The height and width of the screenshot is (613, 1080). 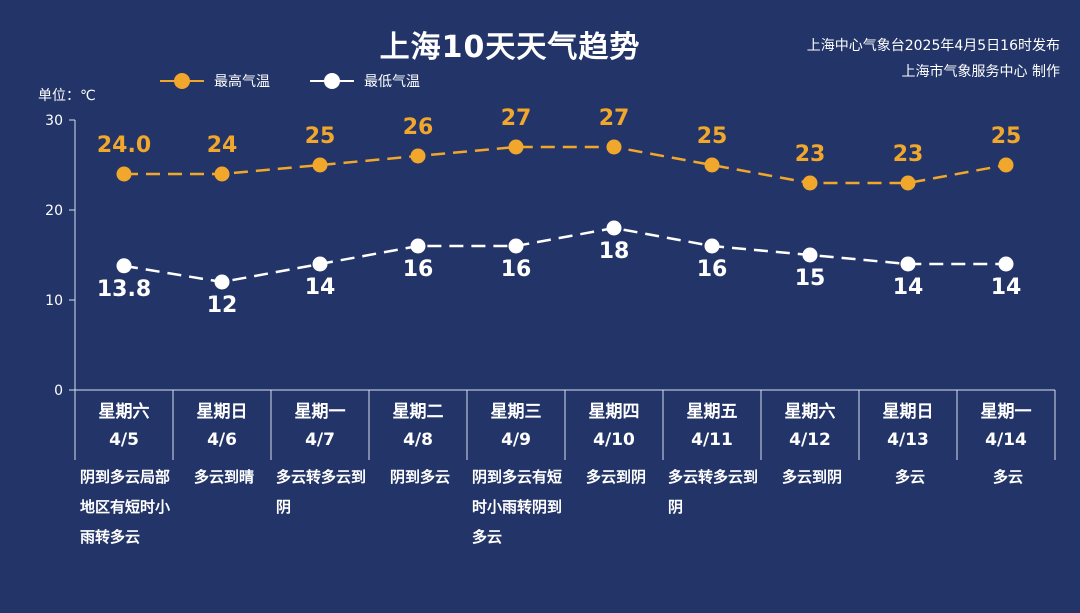 I want to click on high-temp-label: 24, so click(x=222, y=145).